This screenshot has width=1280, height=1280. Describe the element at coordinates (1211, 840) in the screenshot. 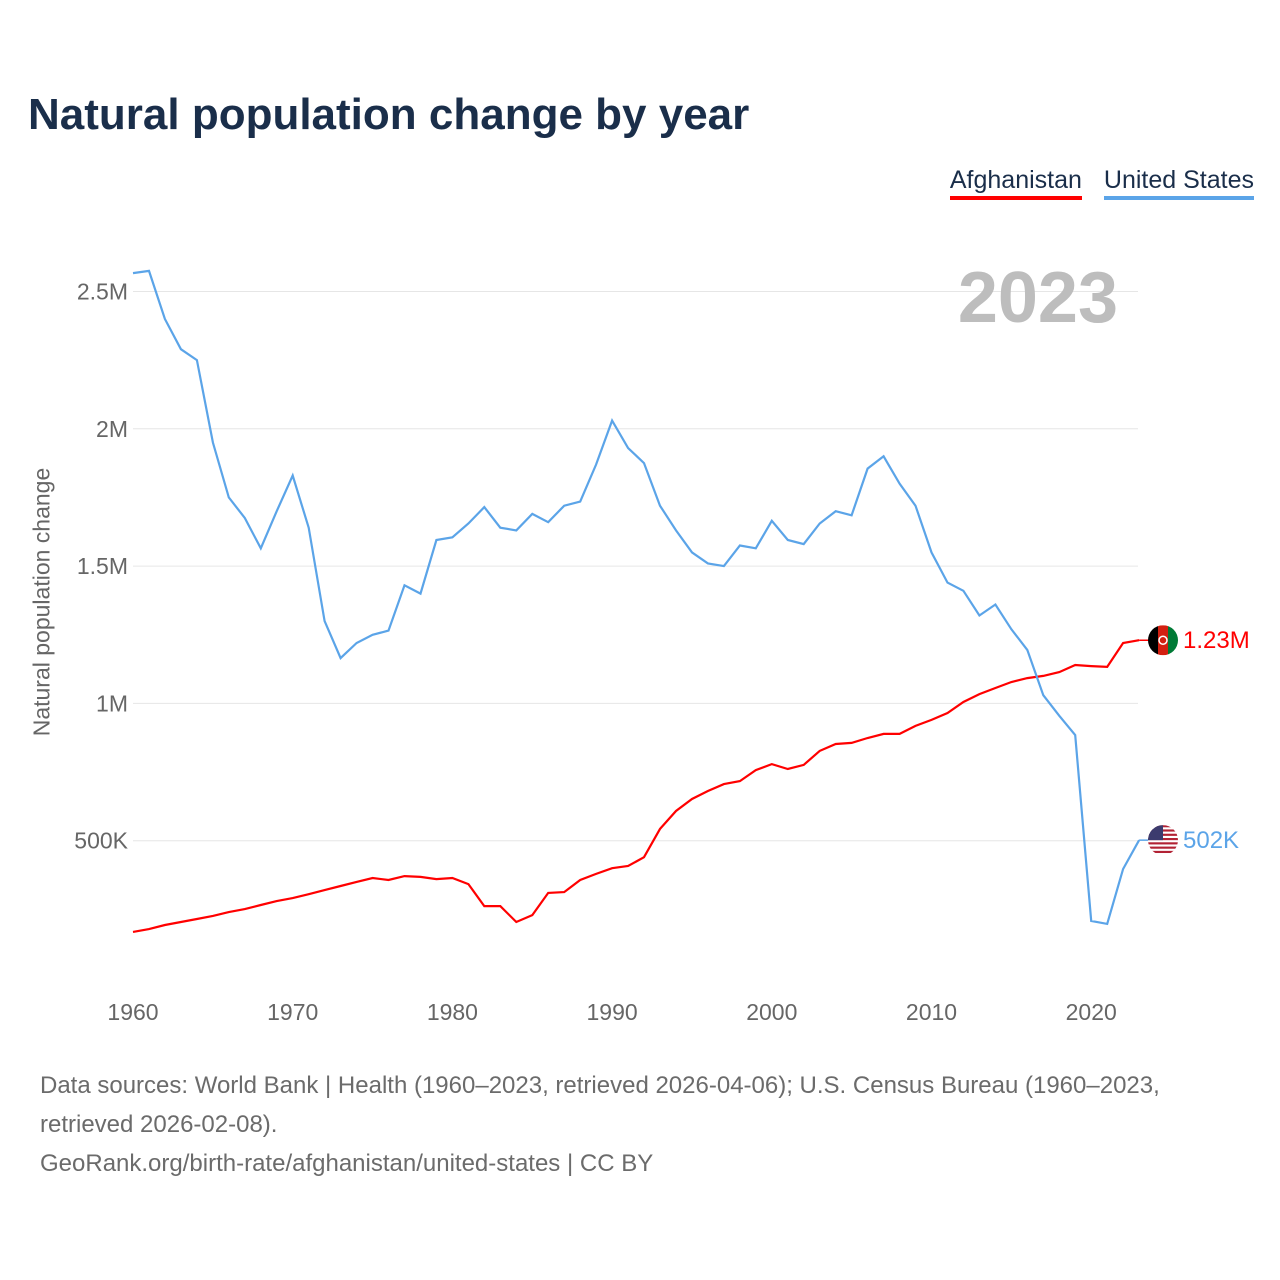

I see `end-value-label: 502K` at that location.